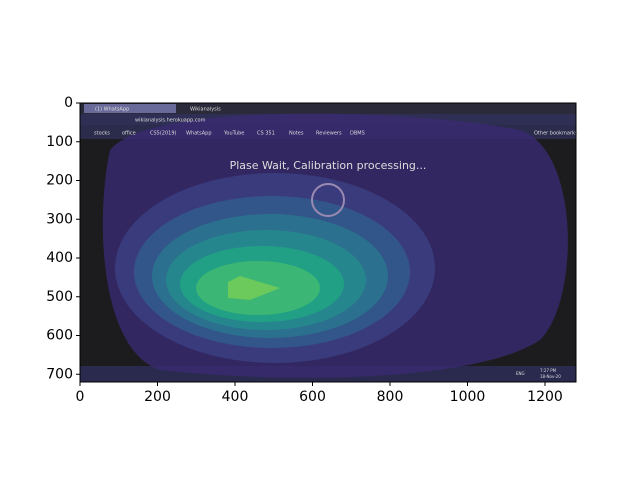  What do you see at coordinates (357, 134) in the screenshot?
I see `bookmark: DBMS` at bounding box center [357, 134].